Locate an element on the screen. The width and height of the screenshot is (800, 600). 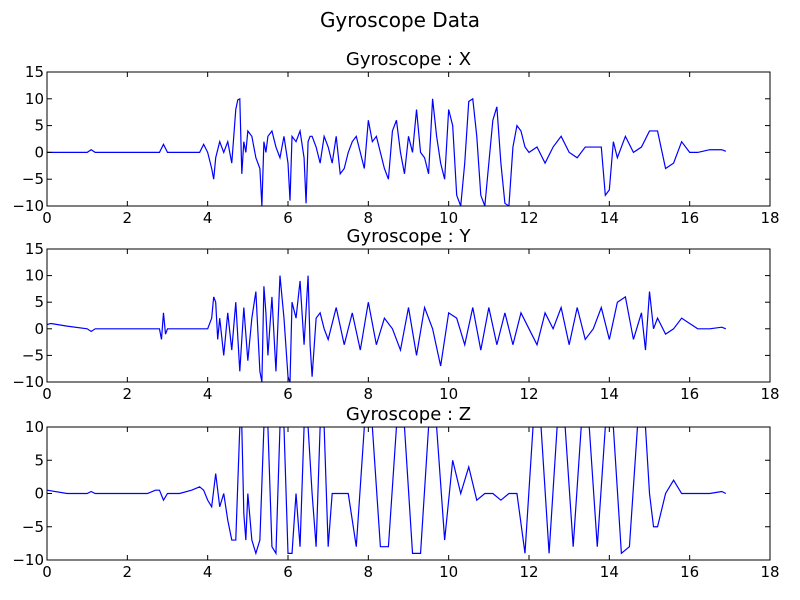
figure-title: Gyroscope Data is located at coordinates (400, 20).